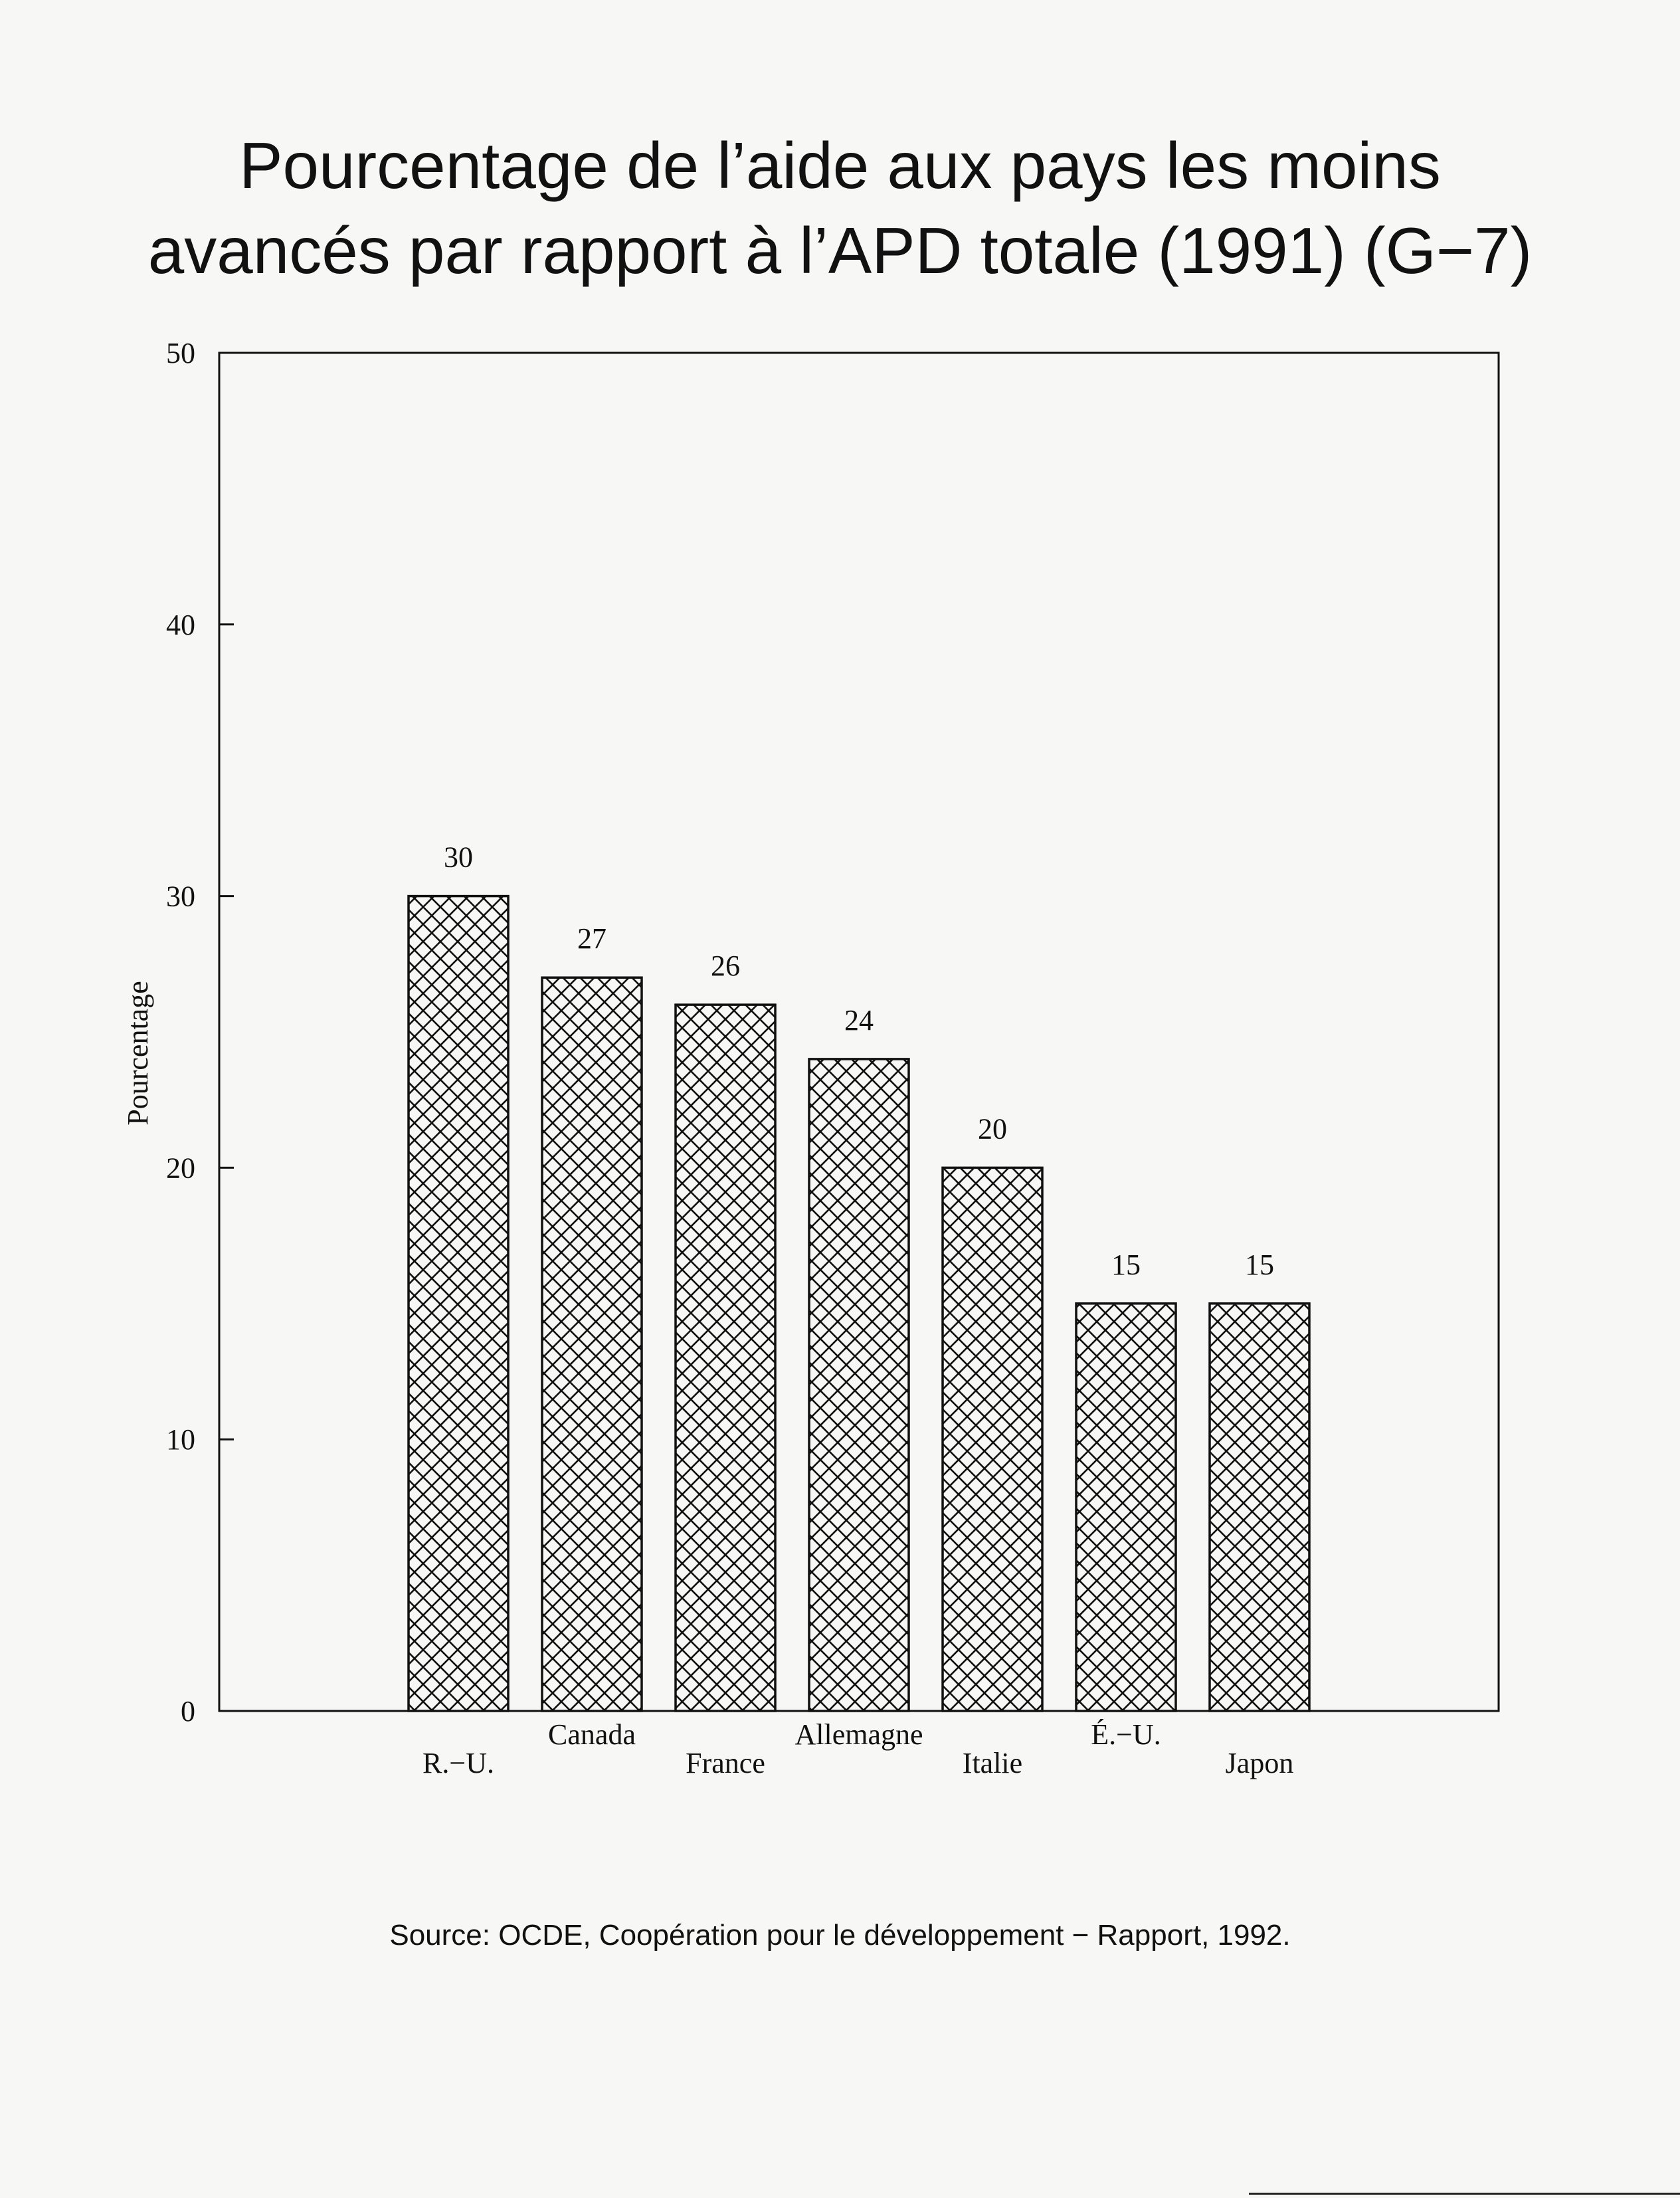  Describe the element at coordinates (859, 1020) in the screenshot. I see `bar-value-label: 24` at that location.